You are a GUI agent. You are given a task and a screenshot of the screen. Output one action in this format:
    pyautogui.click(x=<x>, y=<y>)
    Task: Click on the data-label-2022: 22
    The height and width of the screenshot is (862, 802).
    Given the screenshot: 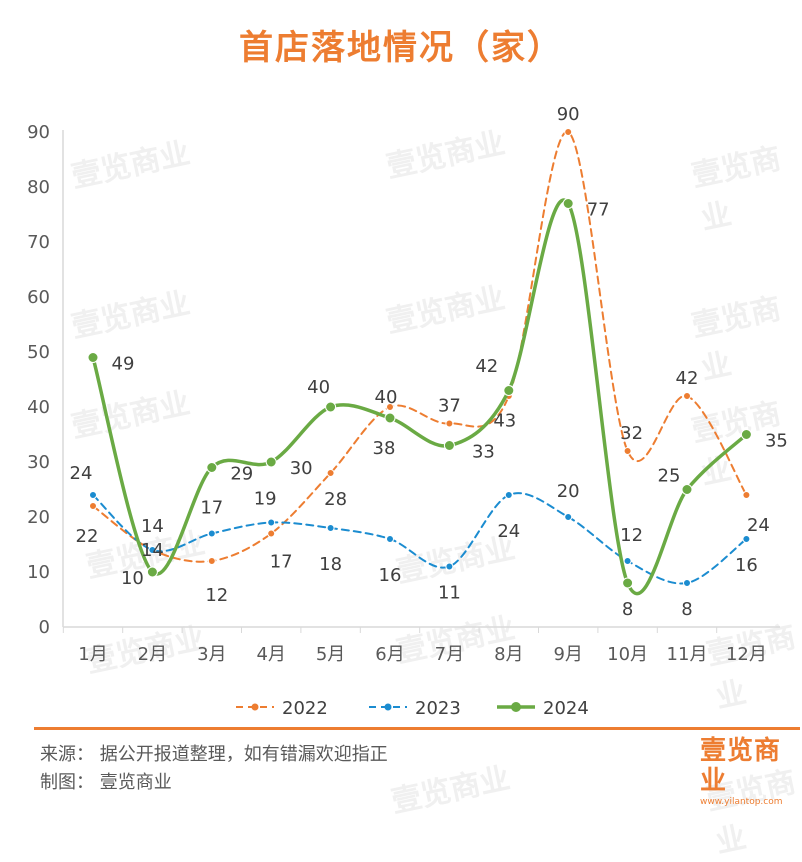 What is the action you would take?
    pyautogui.click(x=87, y=536)
    